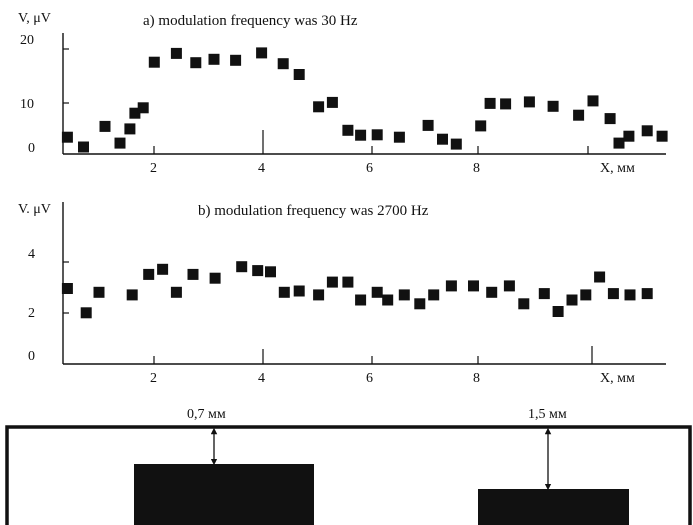 Image resolution: width=693 pixels, height=525 pixels. What do you see at coordinates (261, 378) in the screenshot?
I see `panel-b-x-tick-label: 4` at bounding box center [261, 378].